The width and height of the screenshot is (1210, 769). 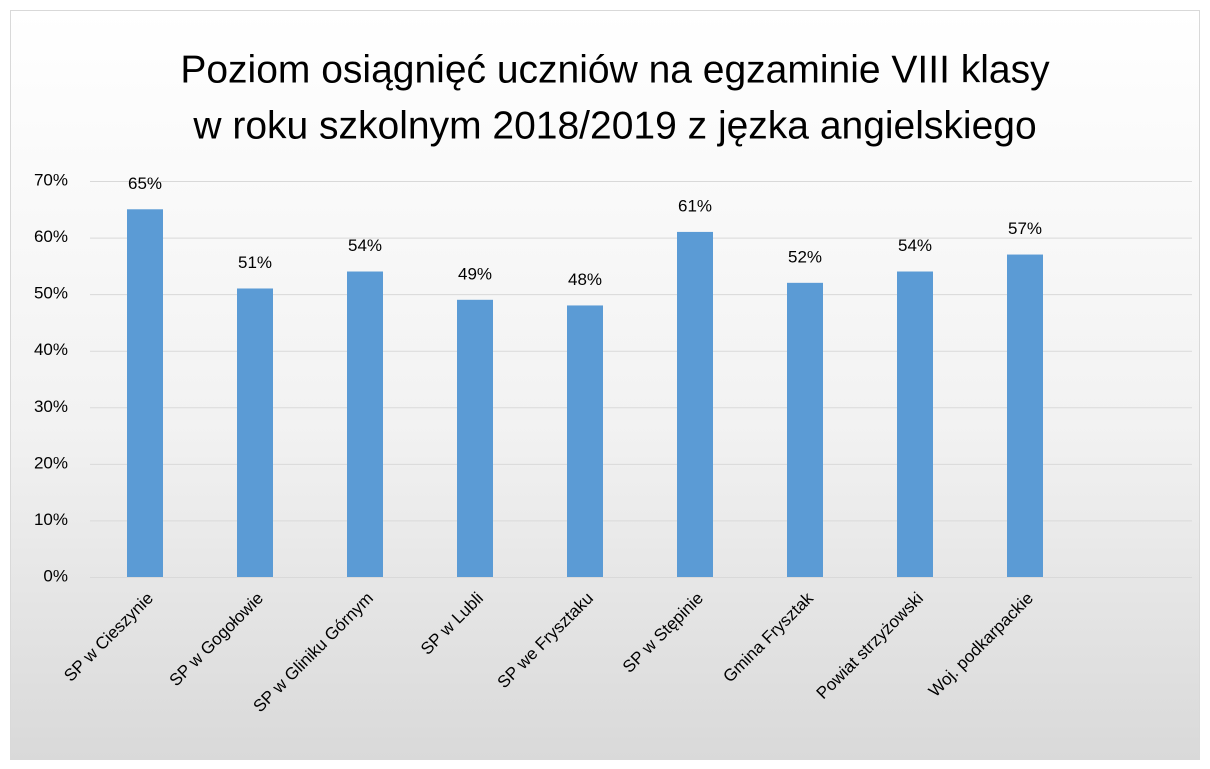 I want to click on y-tick-label: 10%, so click(x=51, y=519).